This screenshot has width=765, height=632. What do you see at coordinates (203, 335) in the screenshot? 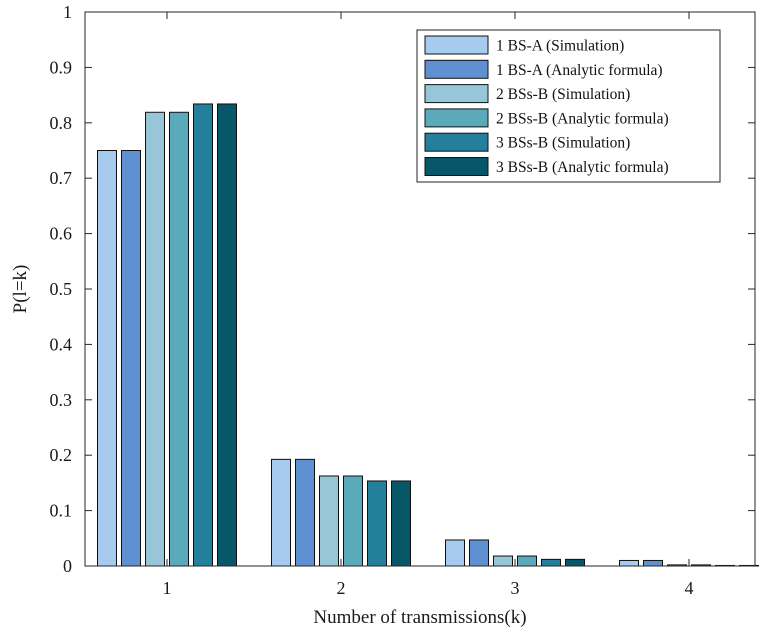
I see `bar-5-k1` at bounding box center [203, 335].